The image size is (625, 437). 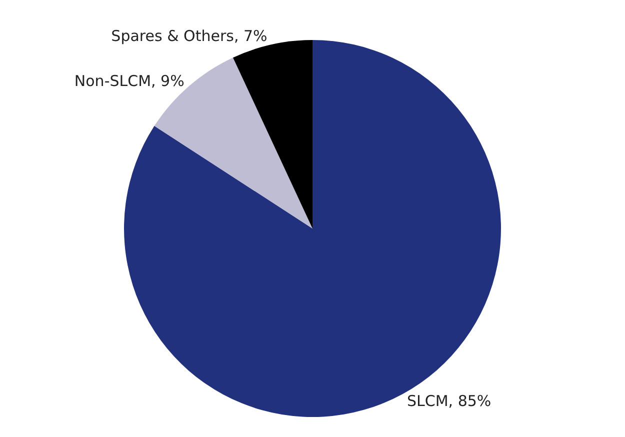 What do you see at coordinates (189, 35) in the screenshot?
I see `slice-label: Spares & Others, 7%` at bounding box center [189, 35].